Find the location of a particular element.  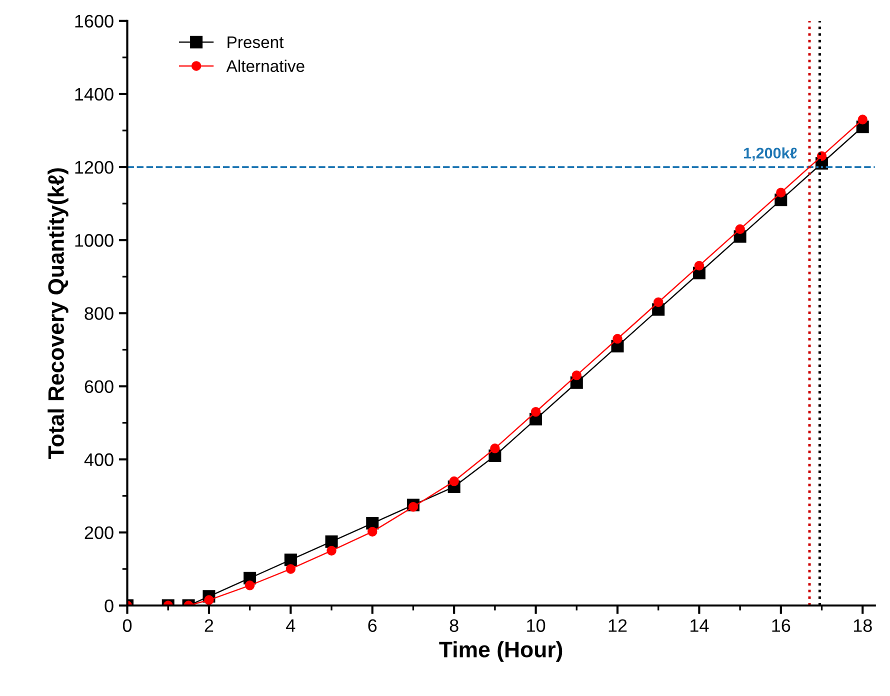

y-tick-label: 1000 is located at coordinates (94, 240).